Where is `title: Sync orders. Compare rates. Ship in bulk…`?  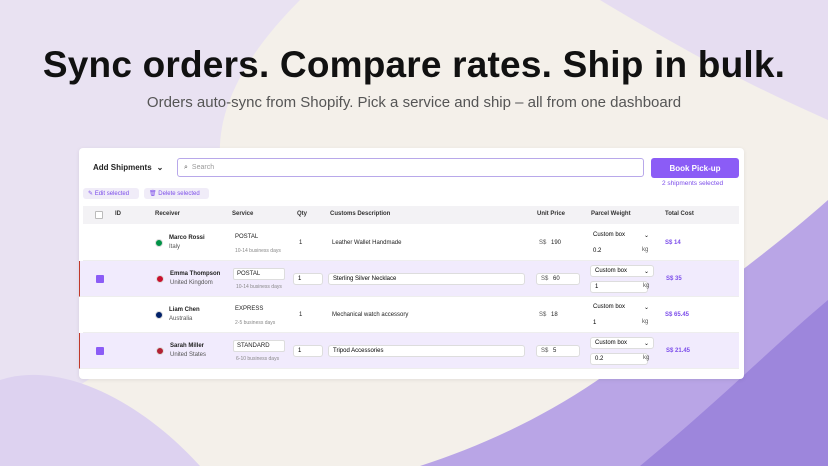
title: Sync orders. Compare rates. Ship in bulk… is located at coordinates (414, 64).